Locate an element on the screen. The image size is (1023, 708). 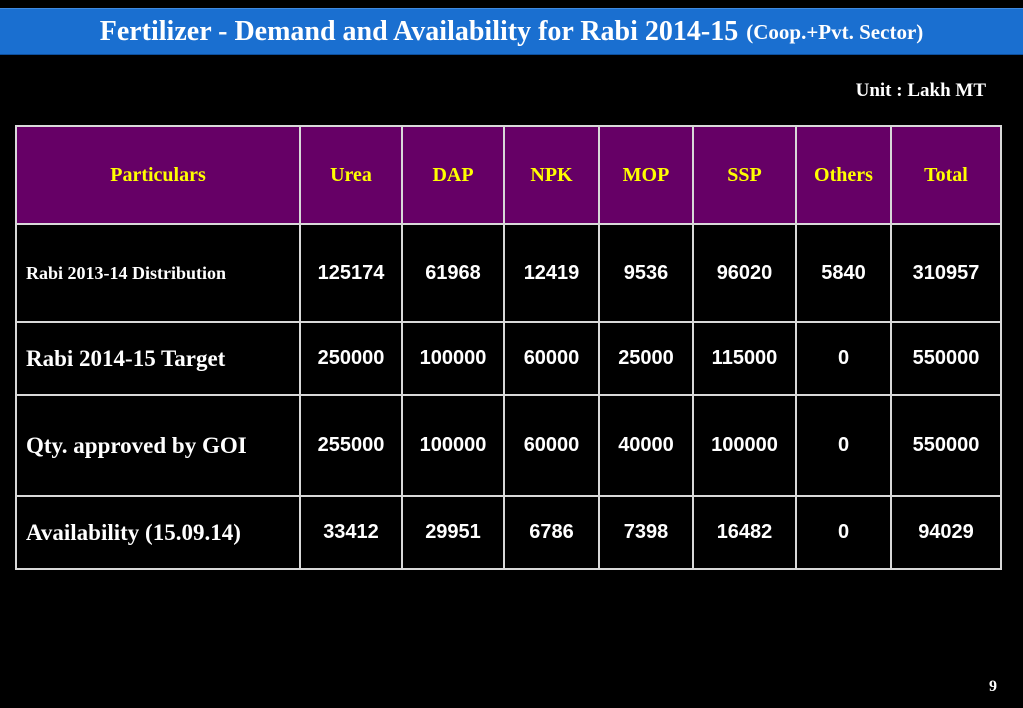
column-header-npk: NPK is located at coordinates (551, 175).